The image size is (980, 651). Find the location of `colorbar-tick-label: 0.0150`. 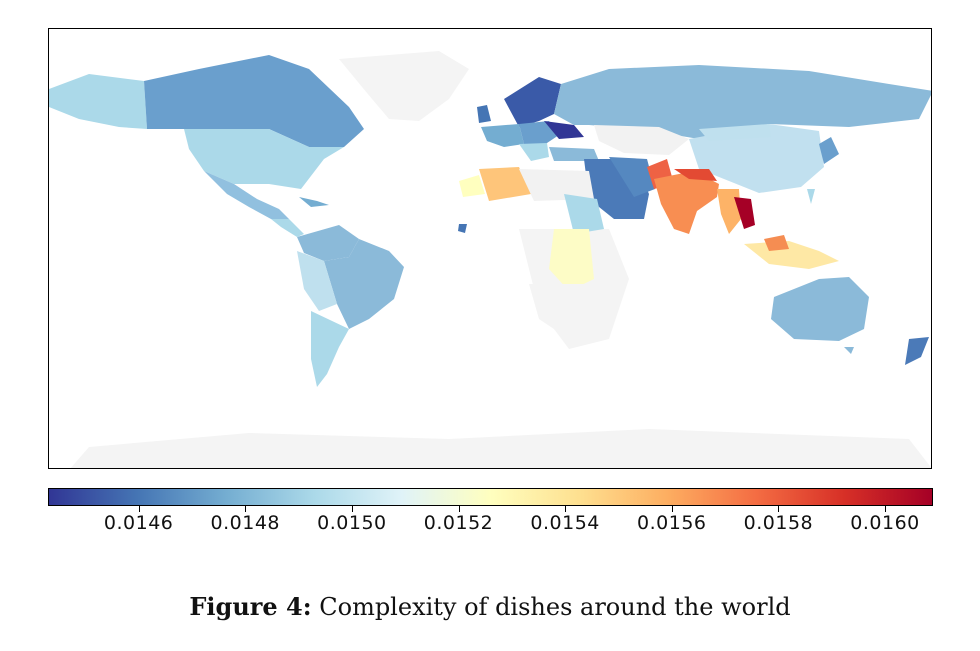

colorbar-tick-label: 0.0150 is located at coordinates (352, 523).